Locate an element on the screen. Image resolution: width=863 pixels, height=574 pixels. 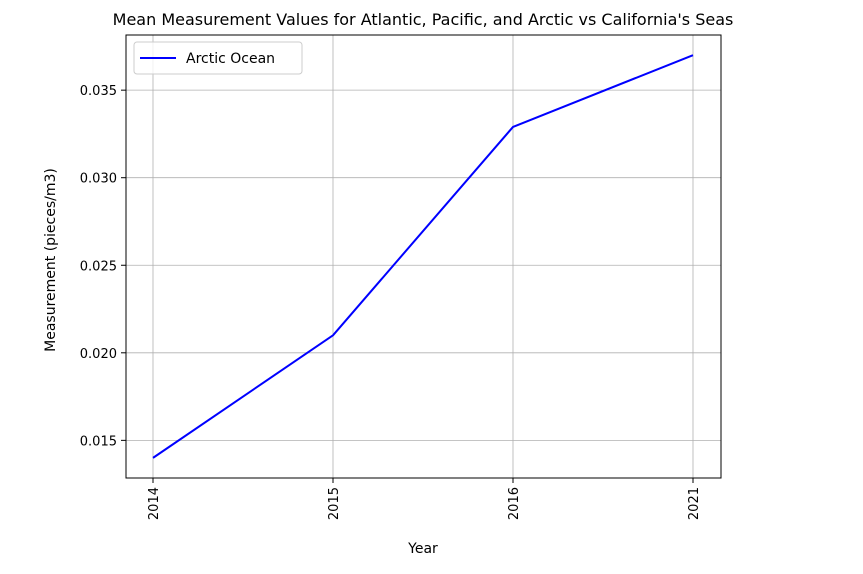
y-tick-label: 0.030 is located at coordinates (98, 179).